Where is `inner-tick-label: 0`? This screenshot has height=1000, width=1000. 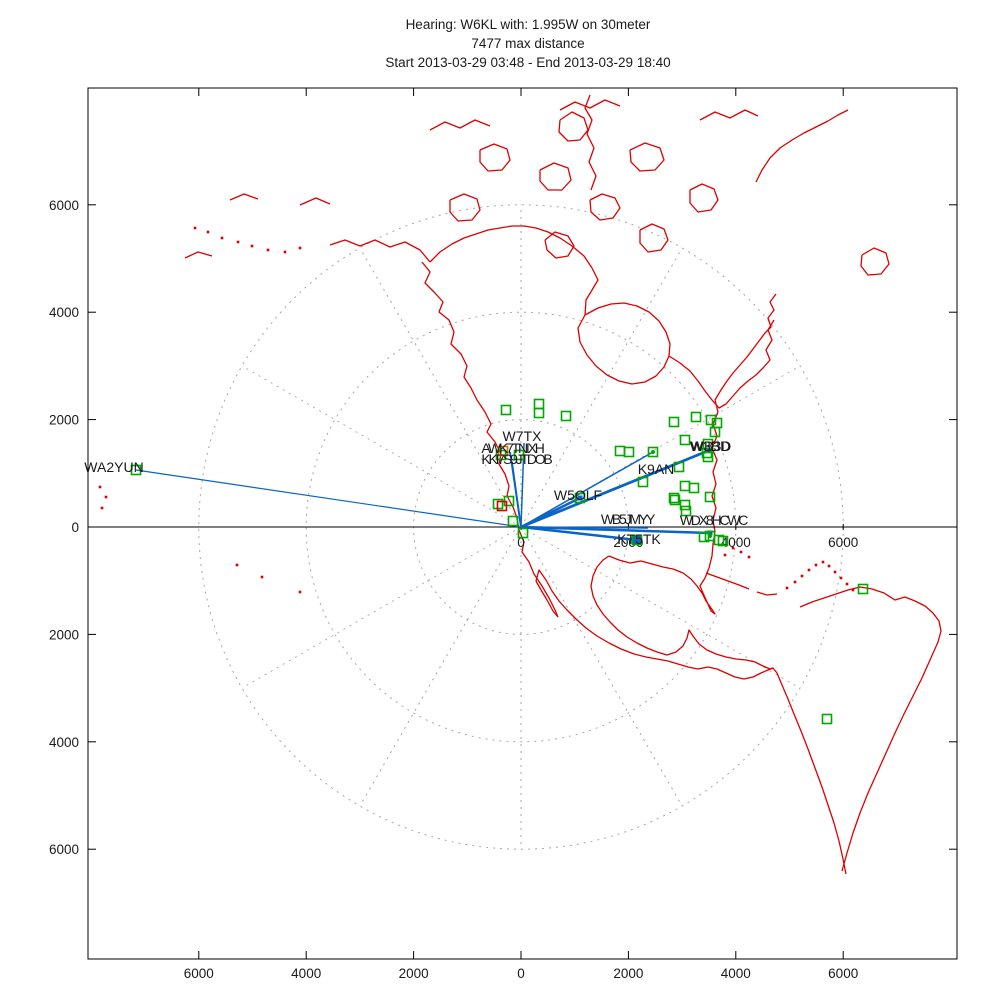
inner-tick-label: 0 is located at coordinates (521, 542).